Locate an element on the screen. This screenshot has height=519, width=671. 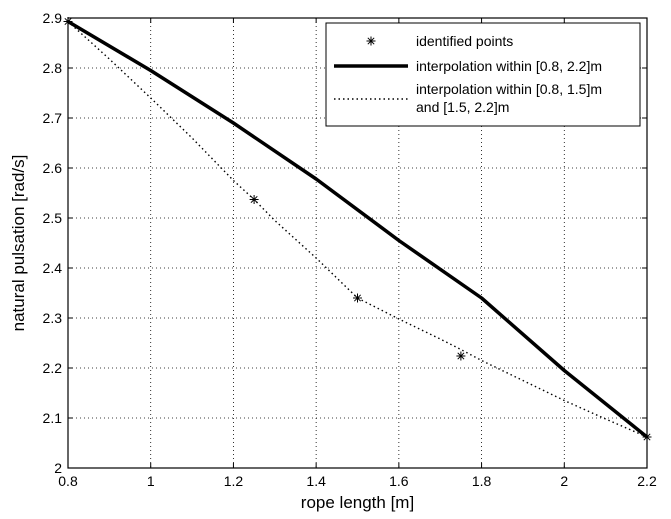
y-tick-label: 2 is located at coordinates (58, 468).